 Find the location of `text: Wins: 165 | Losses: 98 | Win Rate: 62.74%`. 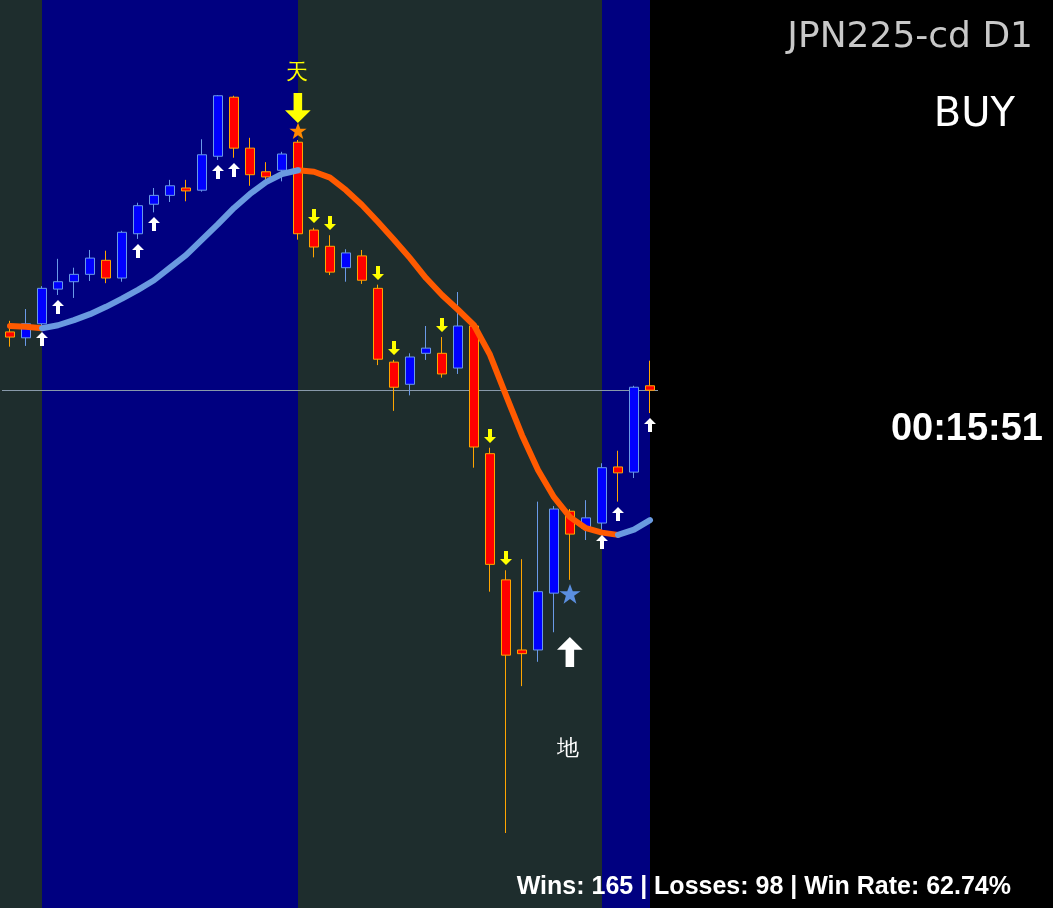

text: Wins: 165 | Losses: 98 | Win Rate: 62.74% is located at coordinates (764, 884).